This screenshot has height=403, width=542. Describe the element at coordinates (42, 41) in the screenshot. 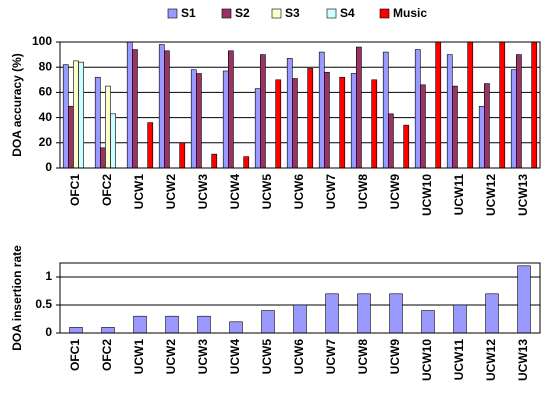

I see `y-tick-label: 100` at that location.